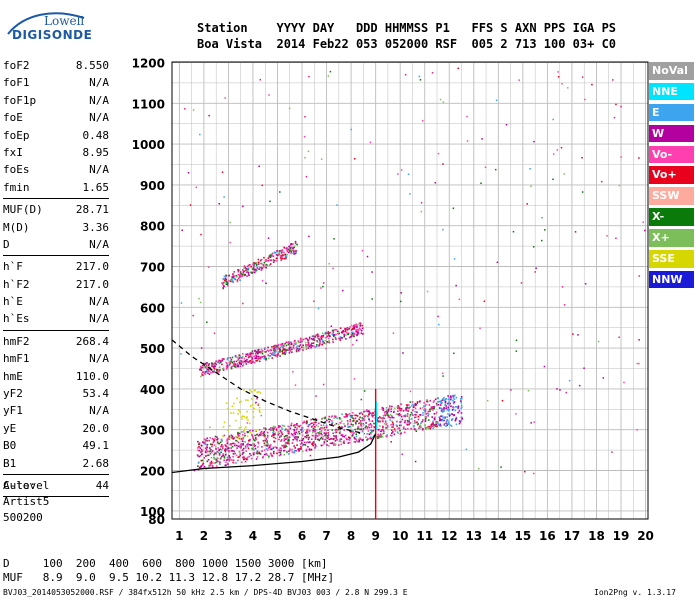  What do you see at coordinates (621, 536) in the screenshot?
I see `x-tick-label: 19` at bounding box center [621, 536].